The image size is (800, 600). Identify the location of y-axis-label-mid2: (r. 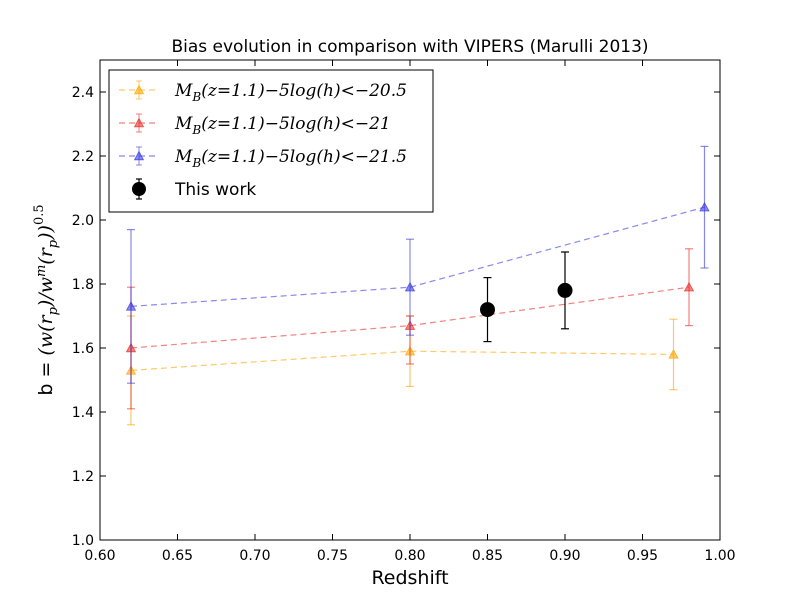
(46, 255).